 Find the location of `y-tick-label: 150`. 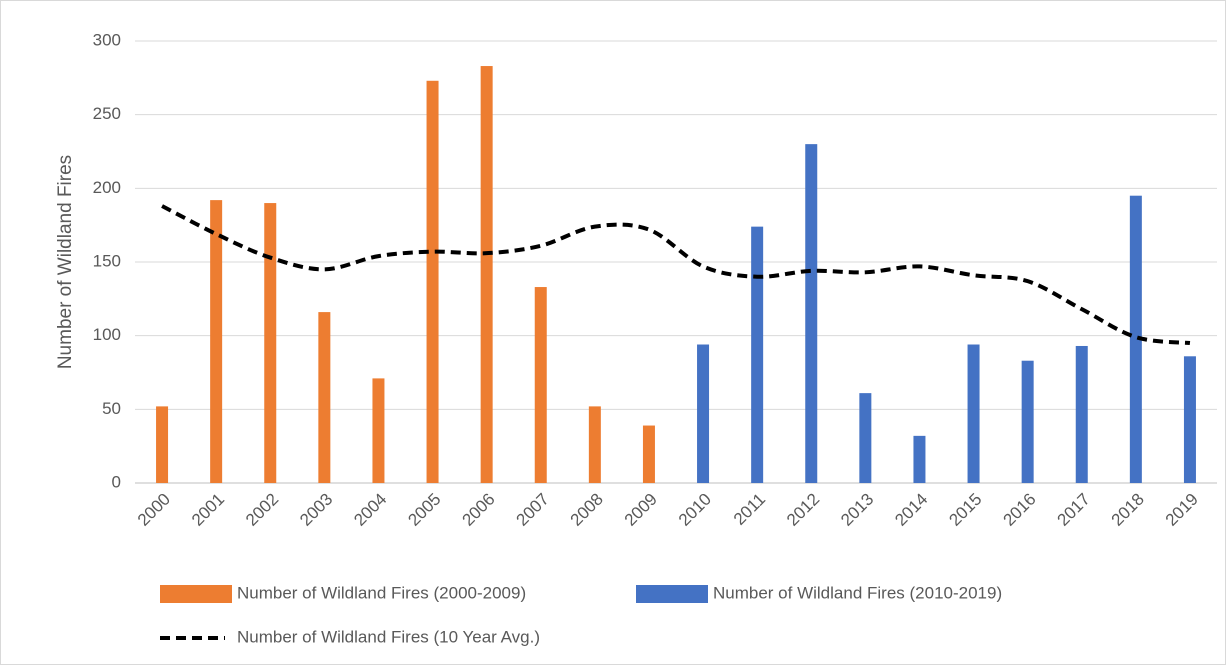

y-tick-label: 150 is located at coordinates (107, 260).